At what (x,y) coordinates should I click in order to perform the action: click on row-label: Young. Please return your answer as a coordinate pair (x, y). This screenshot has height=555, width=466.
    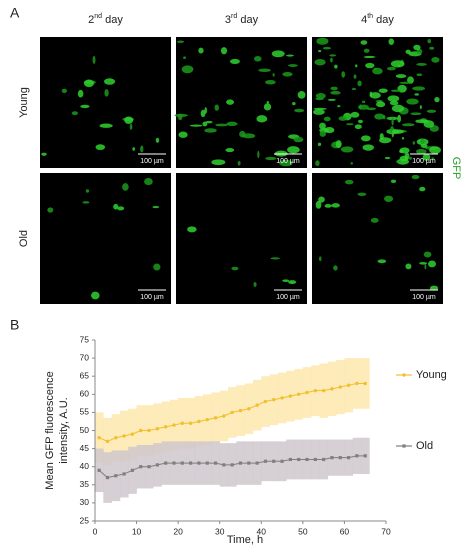
    Looking at the image, I should click on (24, 102).